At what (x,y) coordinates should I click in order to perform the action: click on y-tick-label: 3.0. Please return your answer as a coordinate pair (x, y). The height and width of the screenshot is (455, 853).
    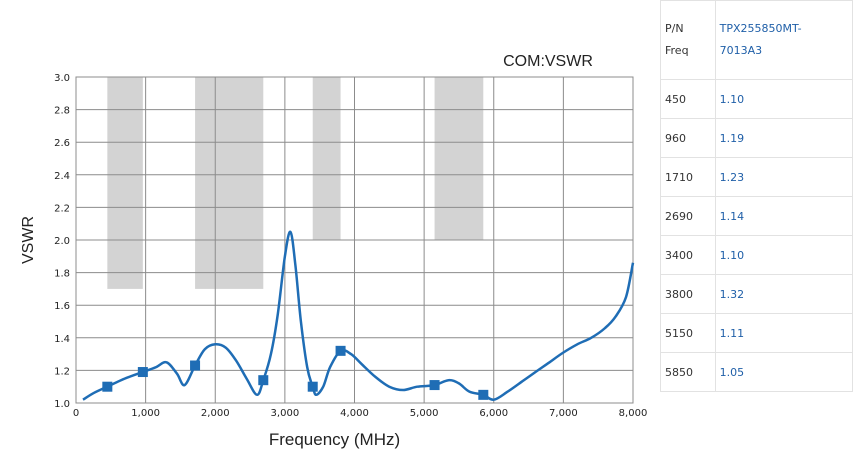
    Looking at the image, I should click on (62, 78).